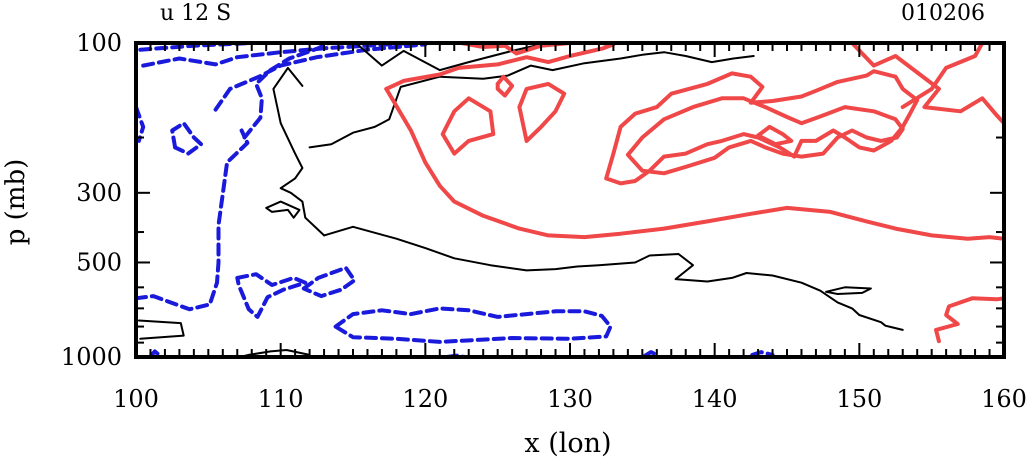  I want to click on y-tick-label: 1000, so click(91, 357).